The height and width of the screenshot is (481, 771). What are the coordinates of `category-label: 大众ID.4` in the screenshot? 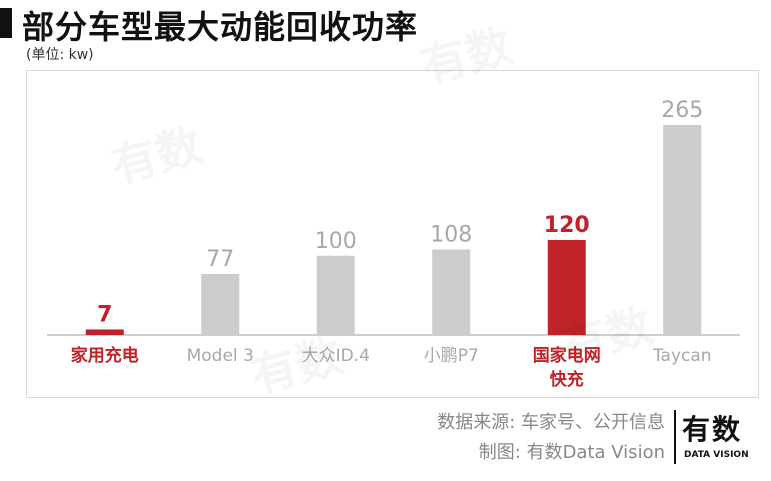 It's located at (336, 356).